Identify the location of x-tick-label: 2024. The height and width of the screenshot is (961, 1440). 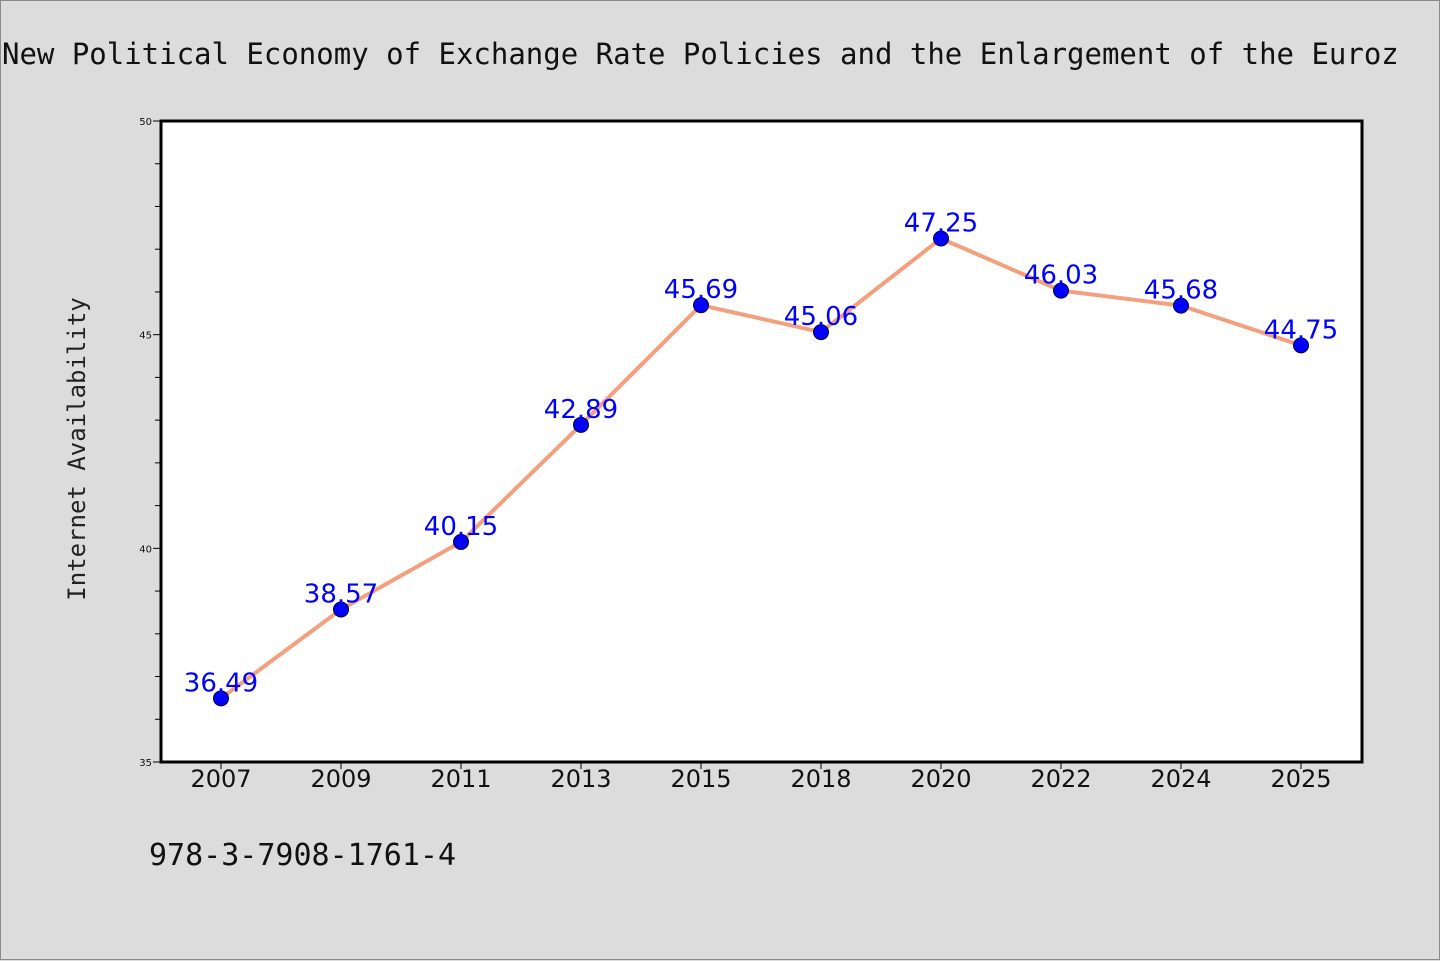
(1180, 779).